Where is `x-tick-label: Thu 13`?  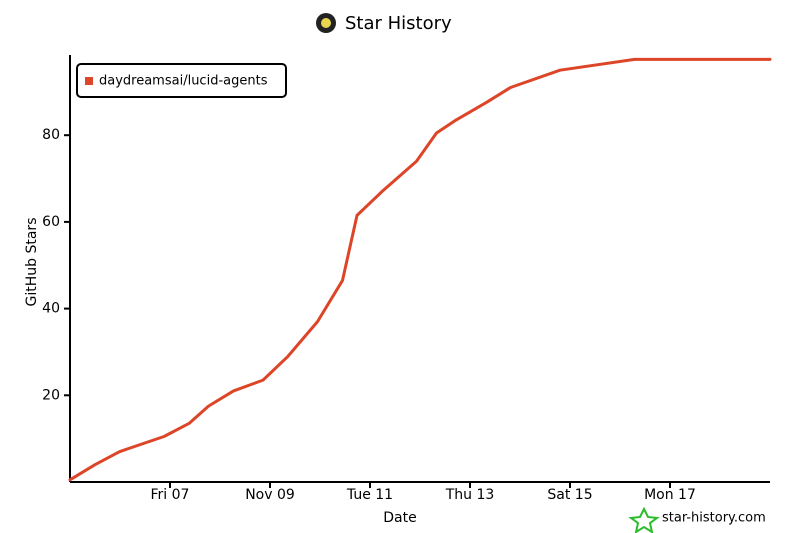
x-tick-label: Thu 13 is located at coordinates (470, 495).